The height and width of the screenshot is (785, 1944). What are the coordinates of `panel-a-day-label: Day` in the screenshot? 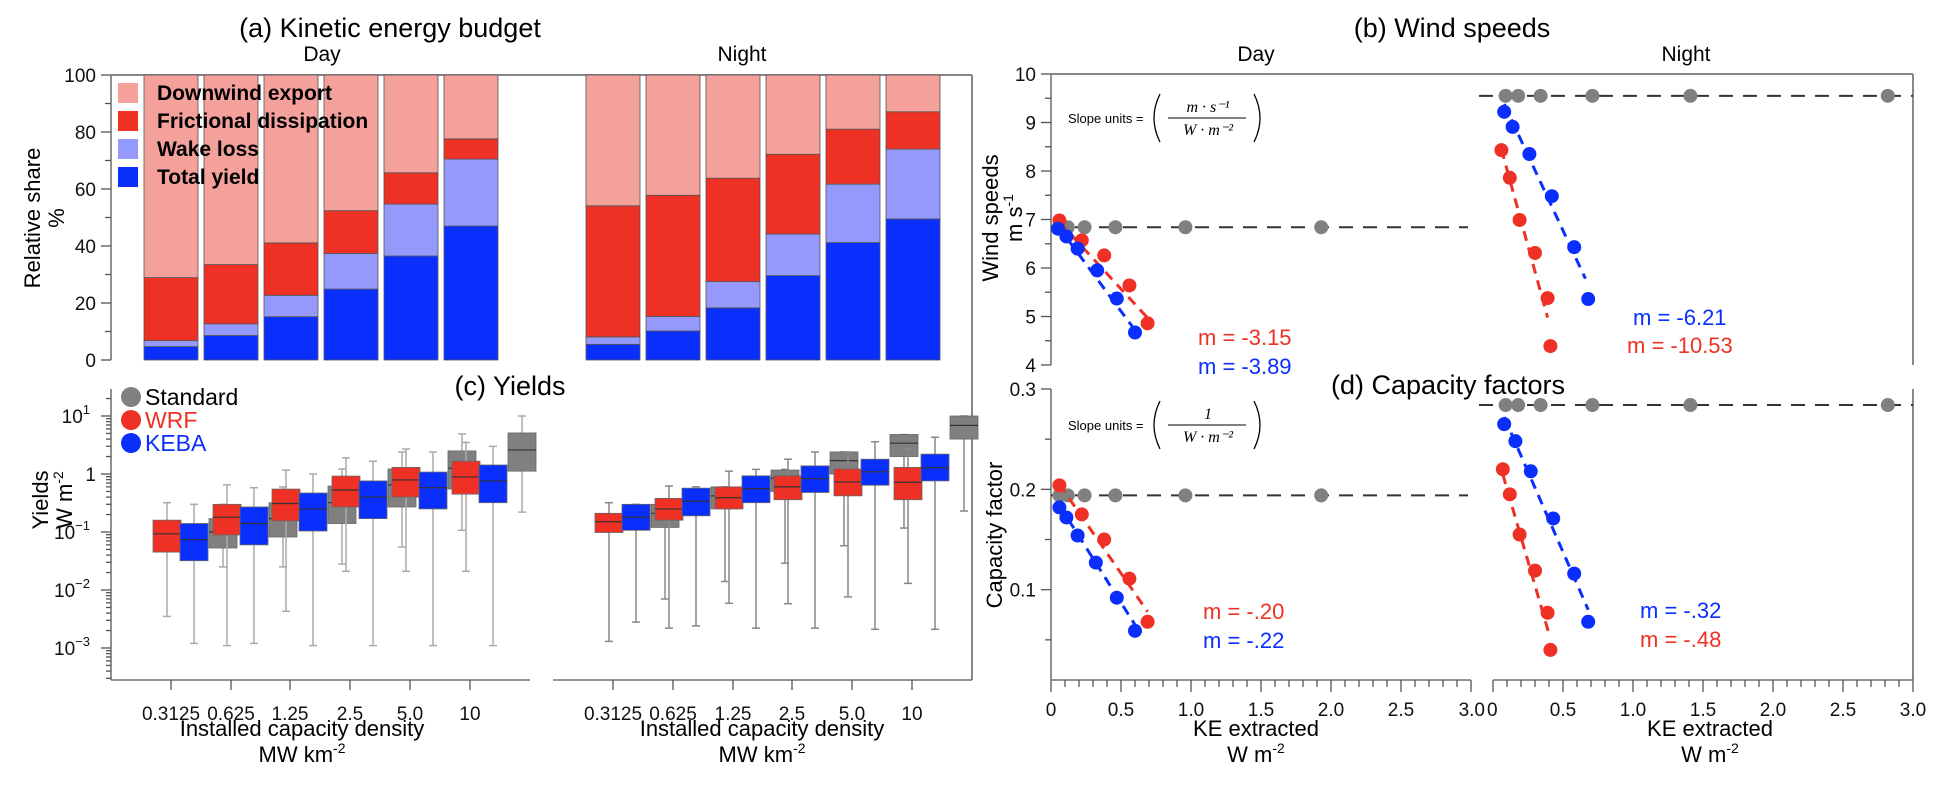 It's located at (322, 54).